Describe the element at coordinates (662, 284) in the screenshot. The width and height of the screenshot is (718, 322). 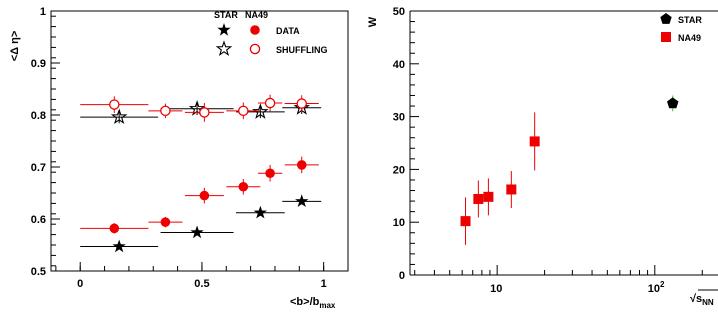
I see `right-x-tick-exponent: 2` at that location.